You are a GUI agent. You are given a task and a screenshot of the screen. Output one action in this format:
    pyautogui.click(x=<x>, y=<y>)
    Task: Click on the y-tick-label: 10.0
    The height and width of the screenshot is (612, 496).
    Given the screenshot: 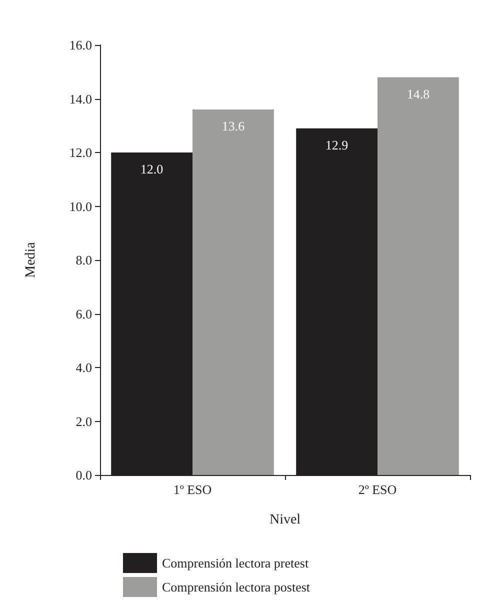 What is the action you would take?
    pyautogui.click(x=80, y=206)
    